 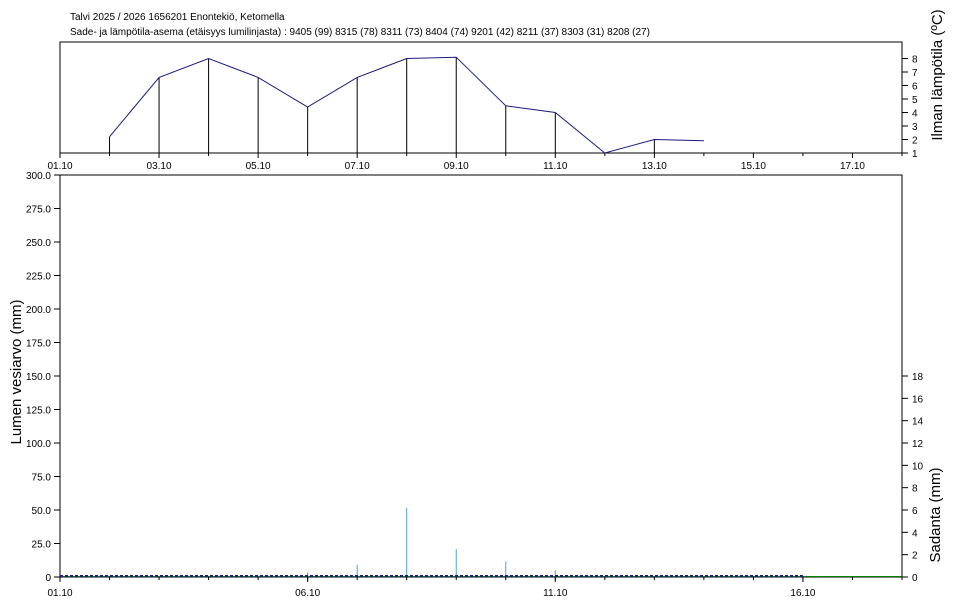 I want to click on temperature-y-tick-label: 6, so click(x=915, y=87).